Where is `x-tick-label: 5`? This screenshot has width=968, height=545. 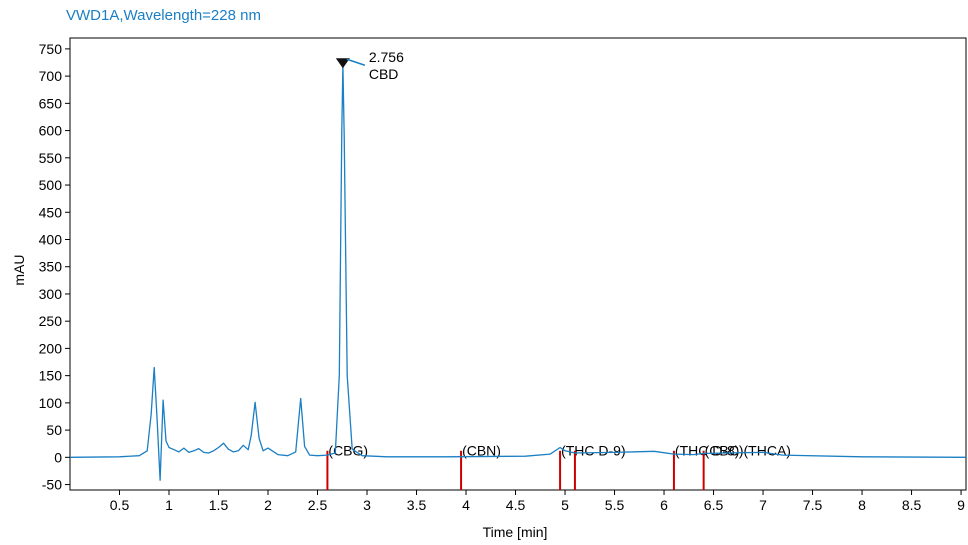 x-tick-label: 5 is located at coordinates (565, 505).